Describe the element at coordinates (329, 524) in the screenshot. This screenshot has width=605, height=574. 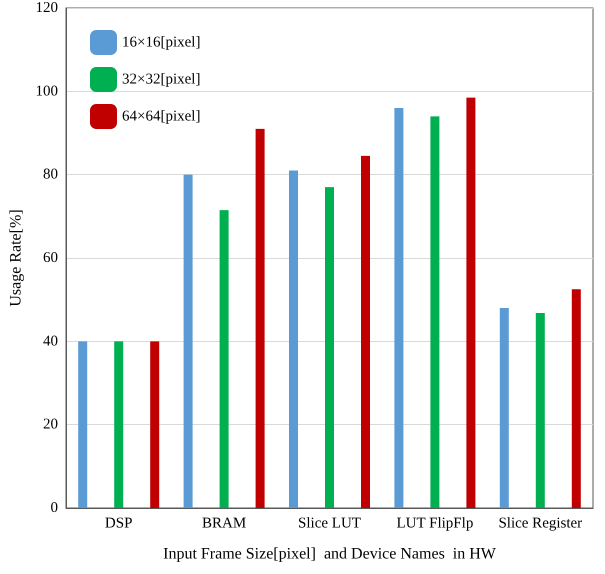
I see `x-tick-label: Slice LUT` at that location.